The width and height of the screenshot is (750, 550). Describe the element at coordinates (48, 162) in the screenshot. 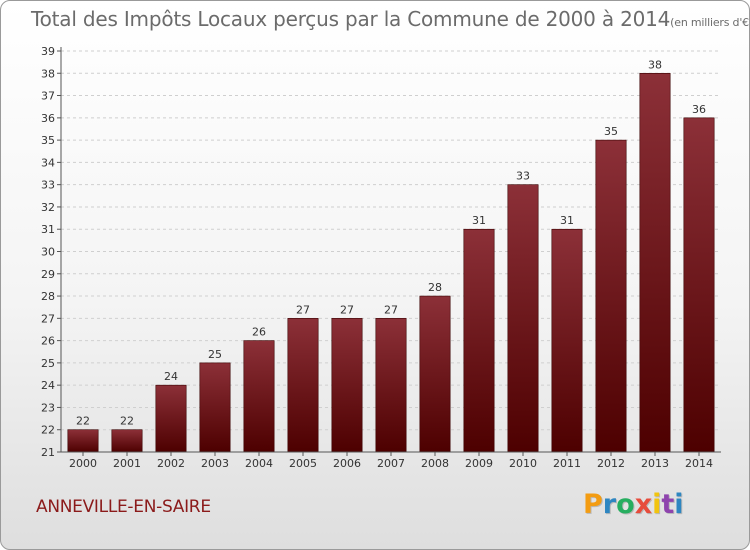

I see `y-tick-label: 34` at that location.